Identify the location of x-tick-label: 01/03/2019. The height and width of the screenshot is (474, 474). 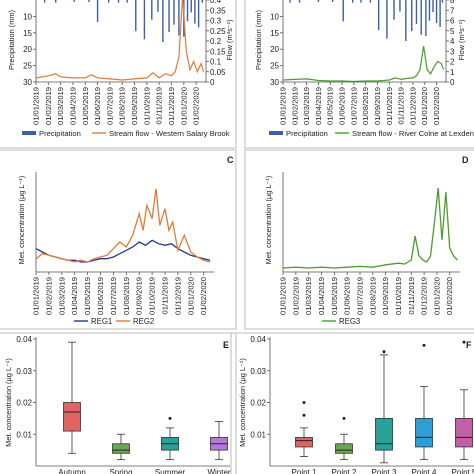
(308, 296).